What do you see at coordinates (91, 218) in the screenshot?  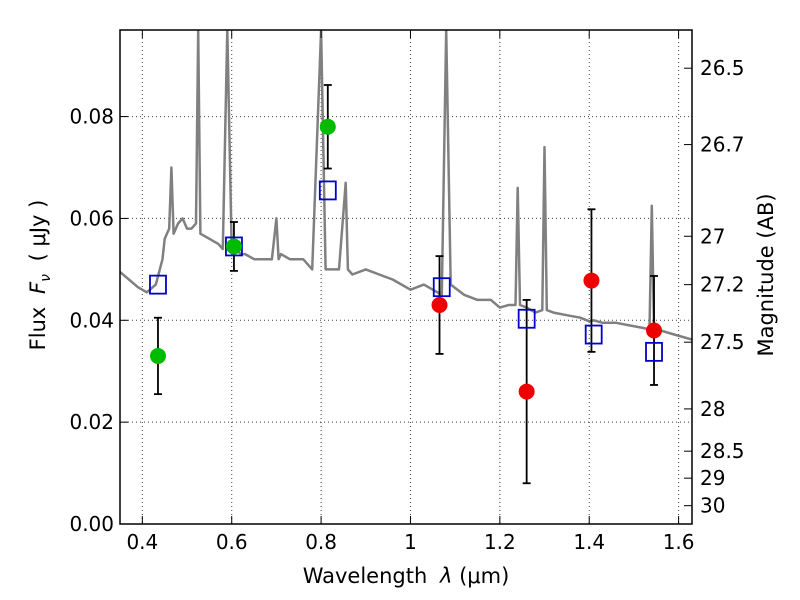 I see `y-tick-label: 0.06` at bounding box center [91, 218].